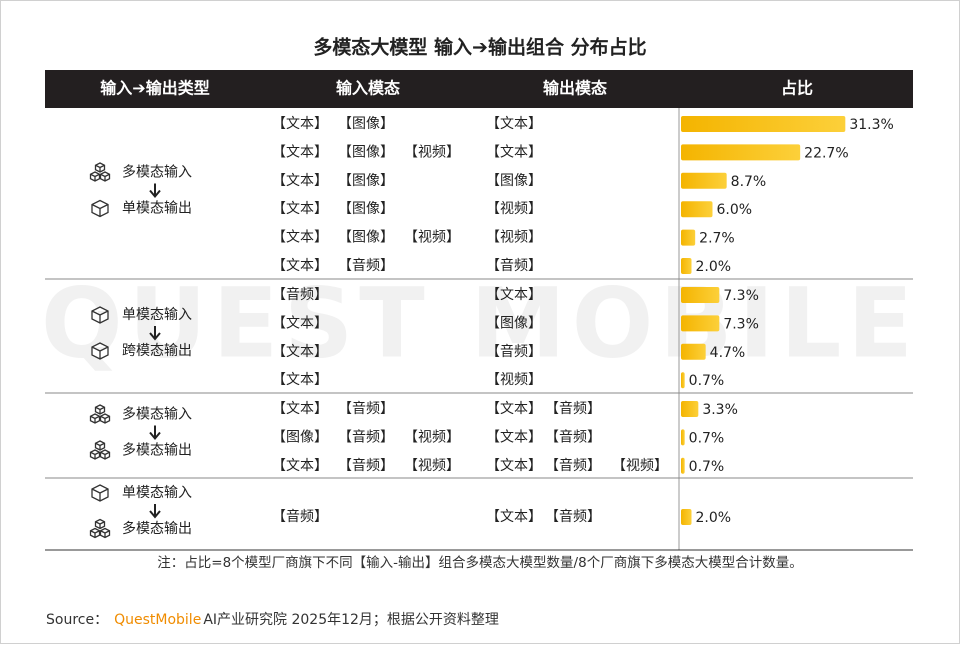 This screenshot has width=960, height=648. Describe the element at coordinates (77, 620) in the screenshot. I see `source-prefix: Source：` at that location.